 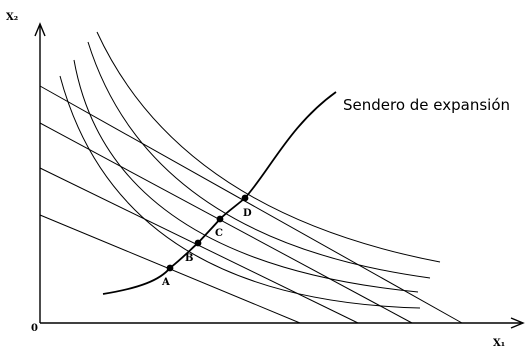 What do you see at coordinates (517, 323) in the screenshot?
I see `x-axis-arrow-icon` at bounding box center [517, 323].